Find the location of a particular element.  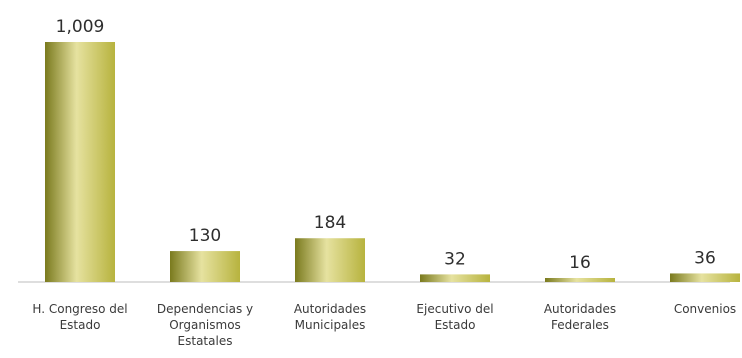

category-label-1-line-0: Dependencias y is located at coordinates (205, 309).